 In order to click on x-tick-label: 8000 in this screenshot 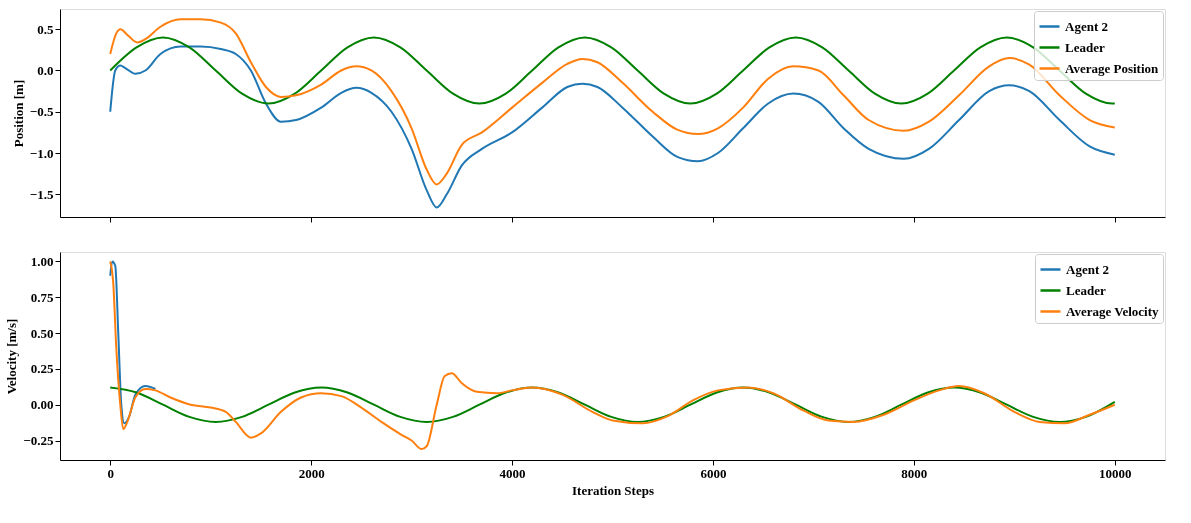, I will do `click(914, 473)`.